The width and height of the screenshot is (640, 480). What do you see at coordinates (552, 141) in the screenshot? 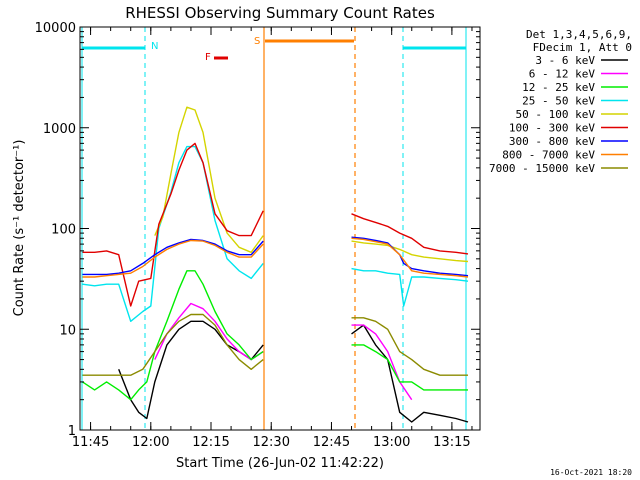
I see `legend-entry-label: 300 - 800 keV` at bounding box center [552, 141].